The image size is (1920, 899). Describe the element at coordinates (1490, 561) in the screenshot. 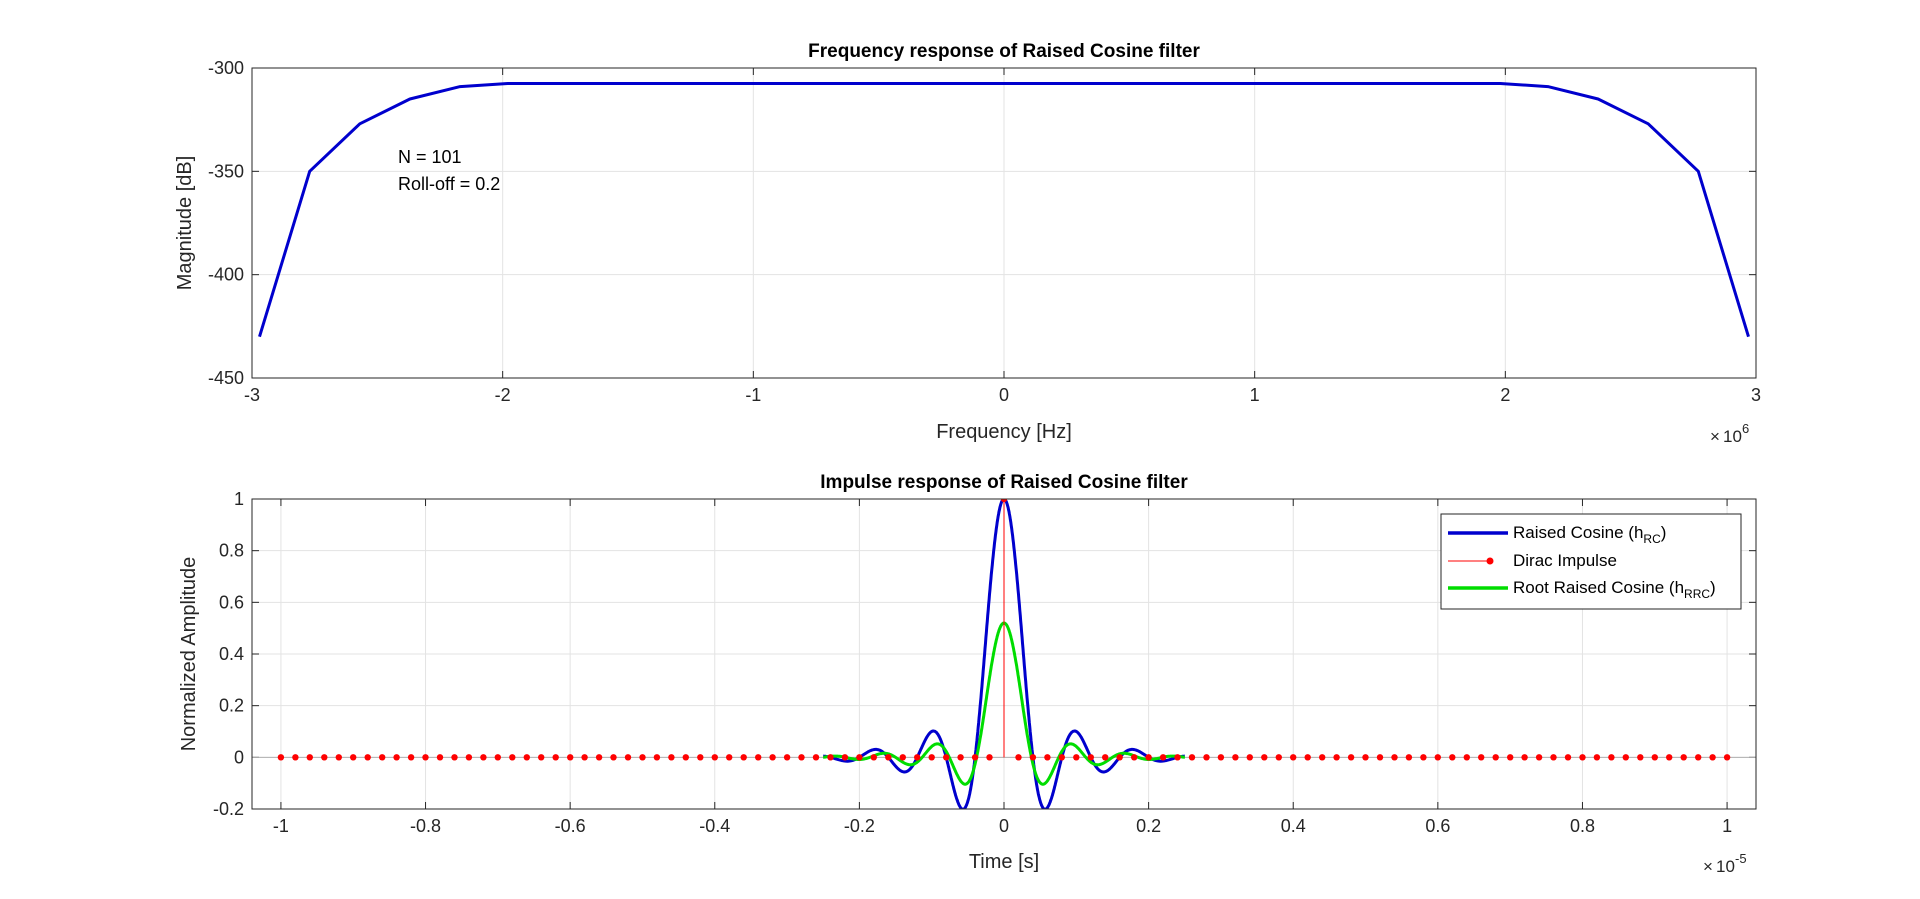

I see `legend-swatch-dirac-marker` at that location.